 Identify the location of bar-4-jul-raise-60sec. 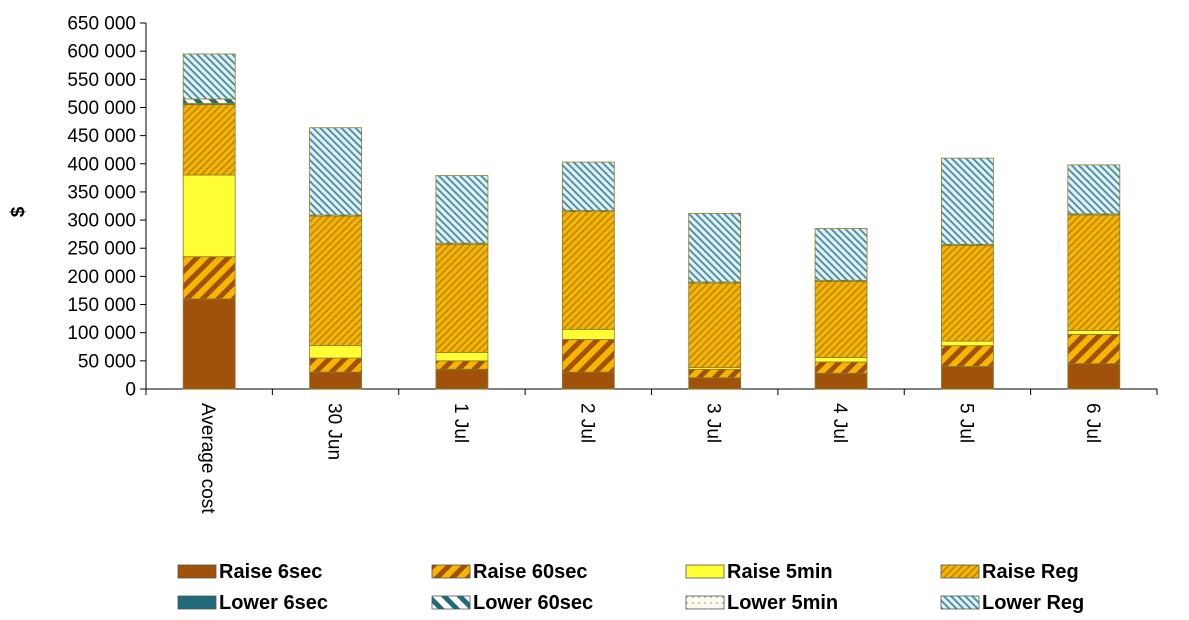
(841, 367).